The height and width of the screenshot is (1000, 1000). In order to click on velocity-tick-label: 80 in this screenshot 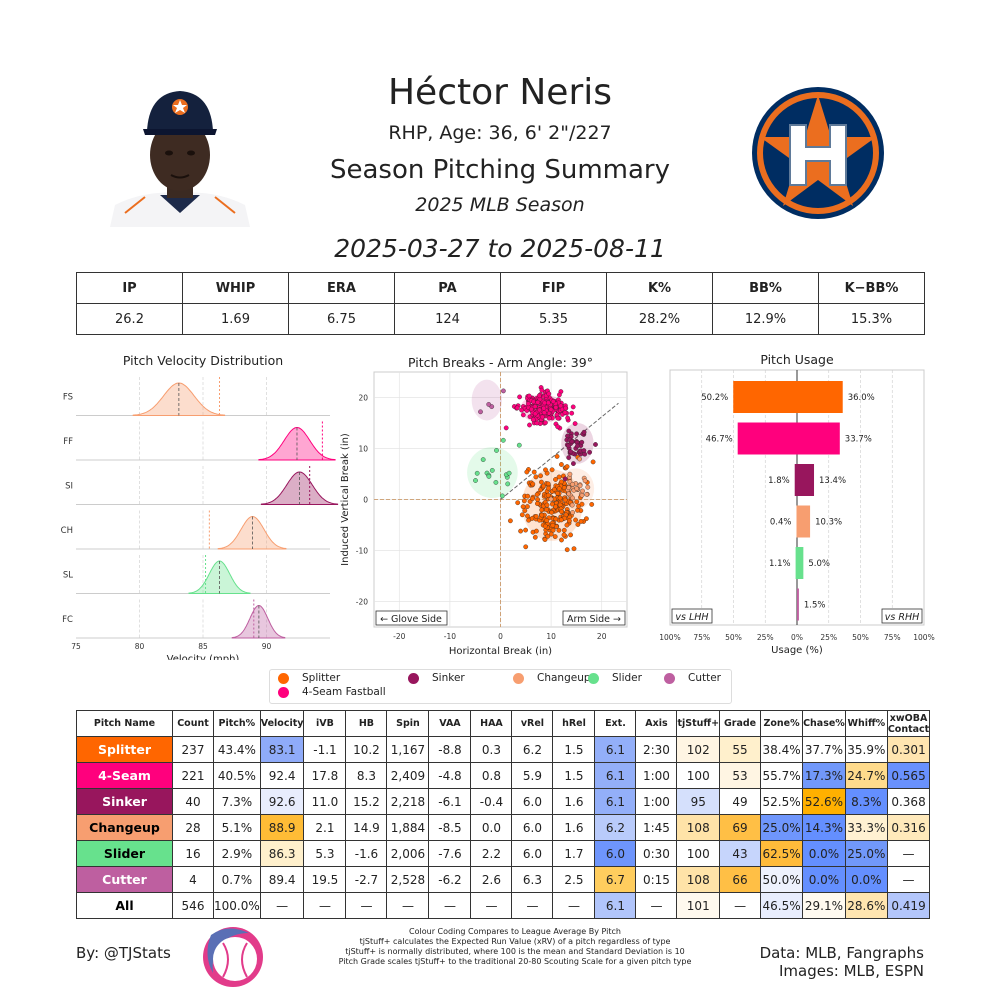, I will do `click(140, 646)`.